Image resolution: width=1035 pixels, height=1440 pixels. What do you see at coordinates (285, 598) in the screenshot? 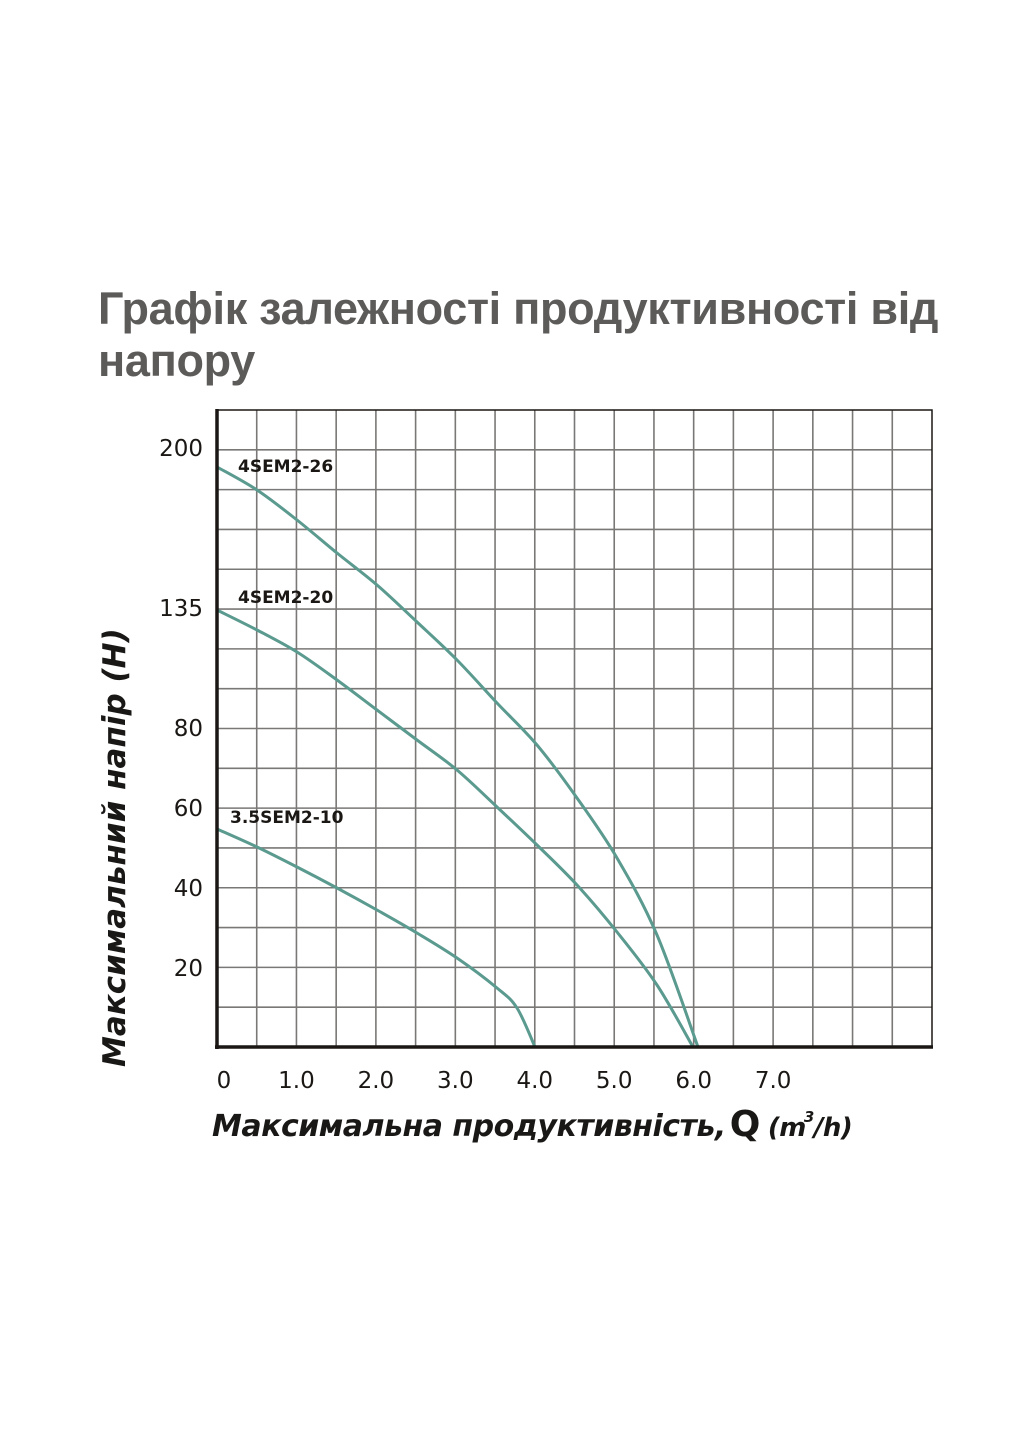
I see `curve-label: 4SEM2-20` at bounding box center [285, 598].